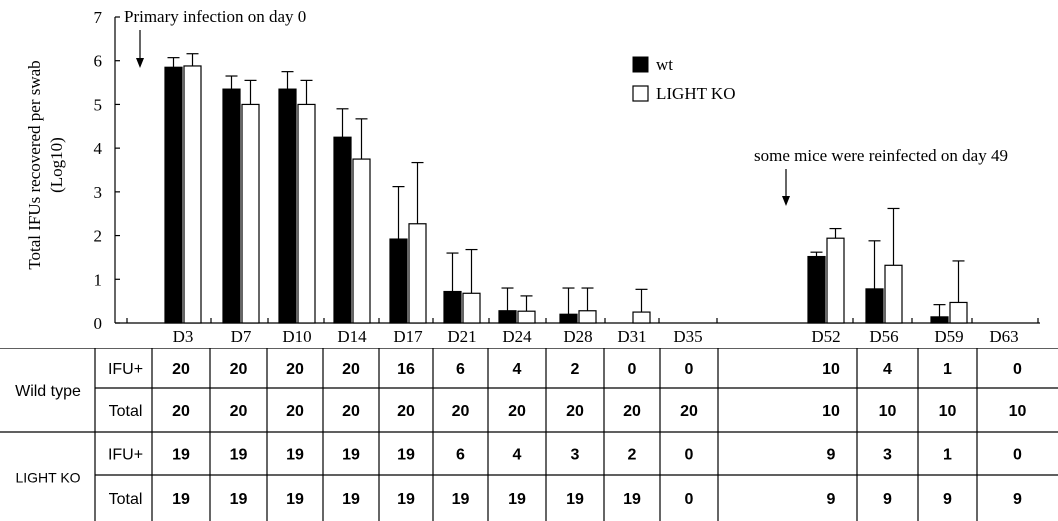 The width and height of the screenshot is (1058, 521). Describe the element at coordinates (98, 236) in the screenshot. I see `y-tick-label: 2` at that location.